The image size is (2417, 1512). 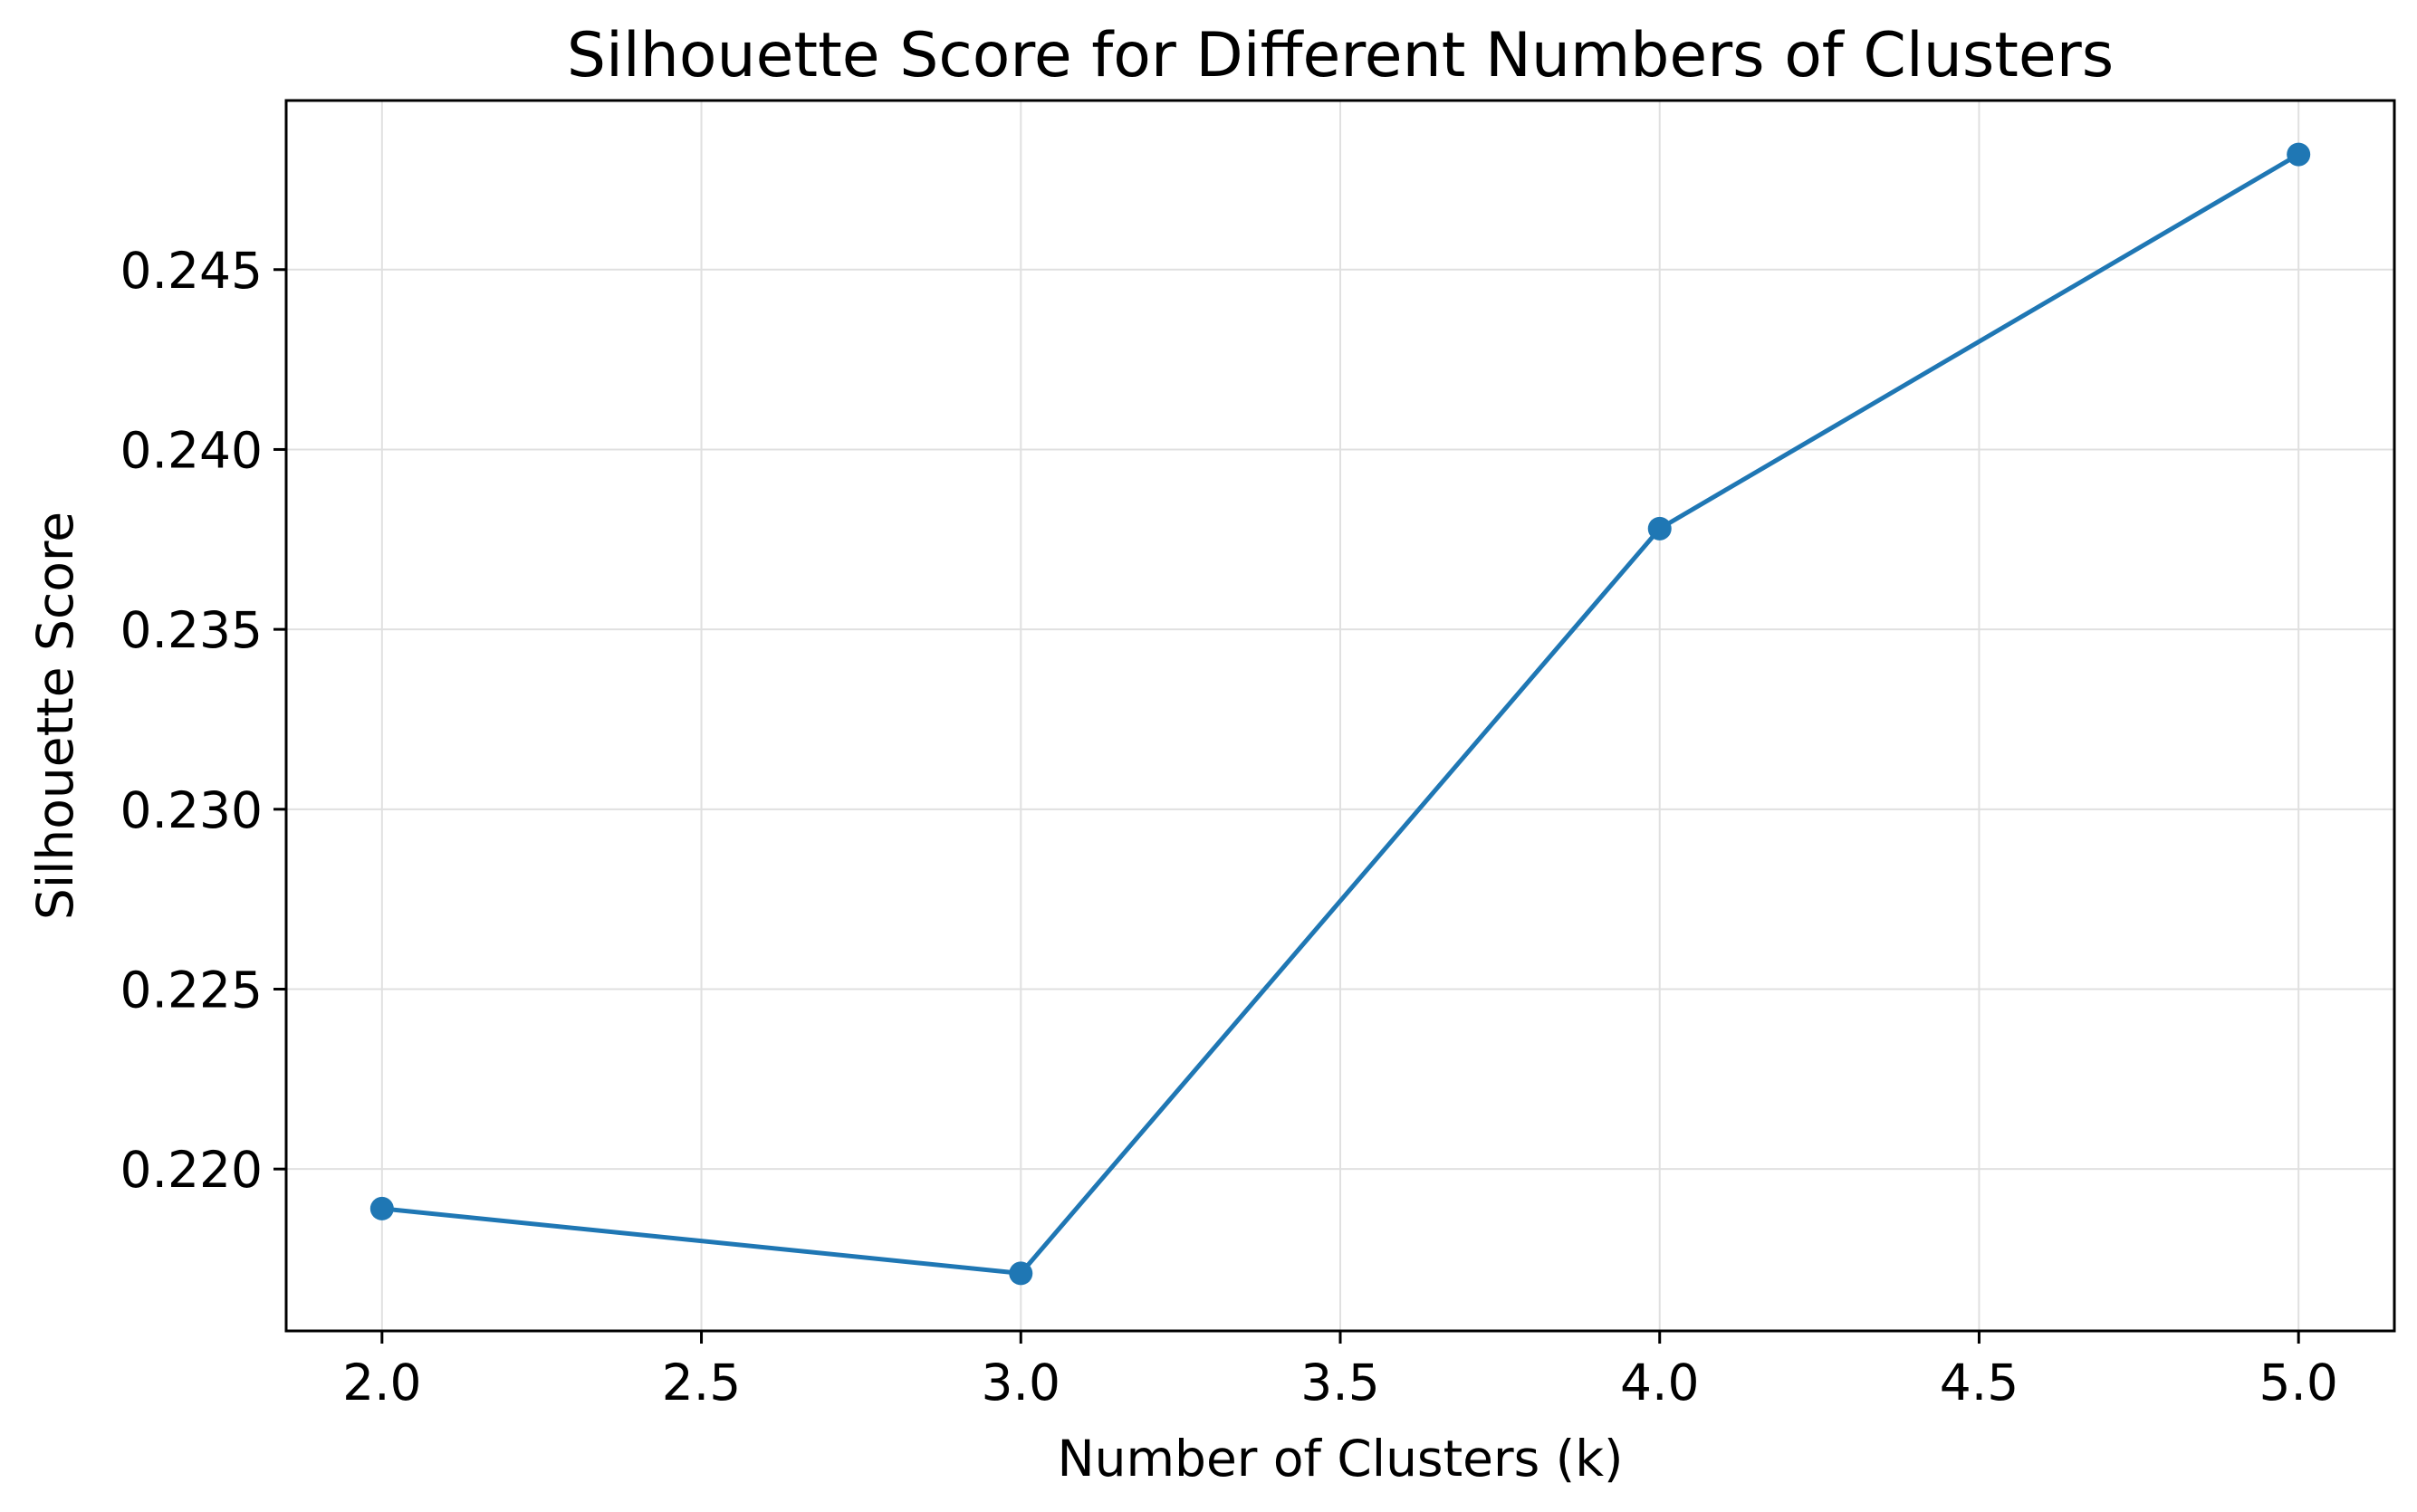 I want to click on x-tick-label: 3.5, so click(x=1340, y=1383).